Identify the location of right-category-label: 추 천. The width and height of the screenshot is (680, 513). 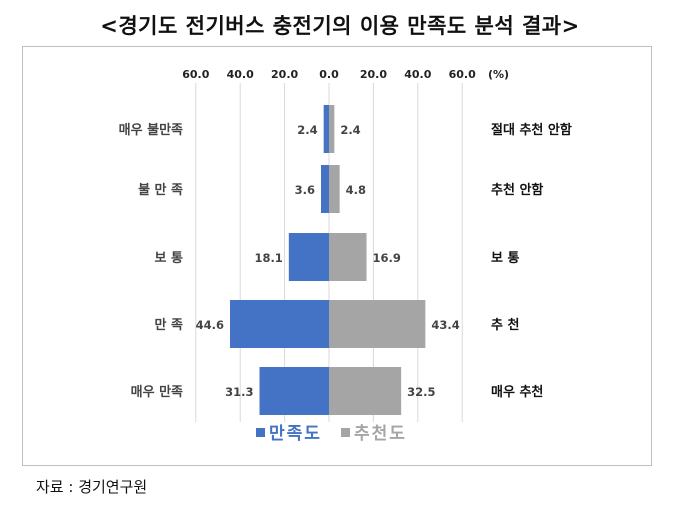
(505, 325).